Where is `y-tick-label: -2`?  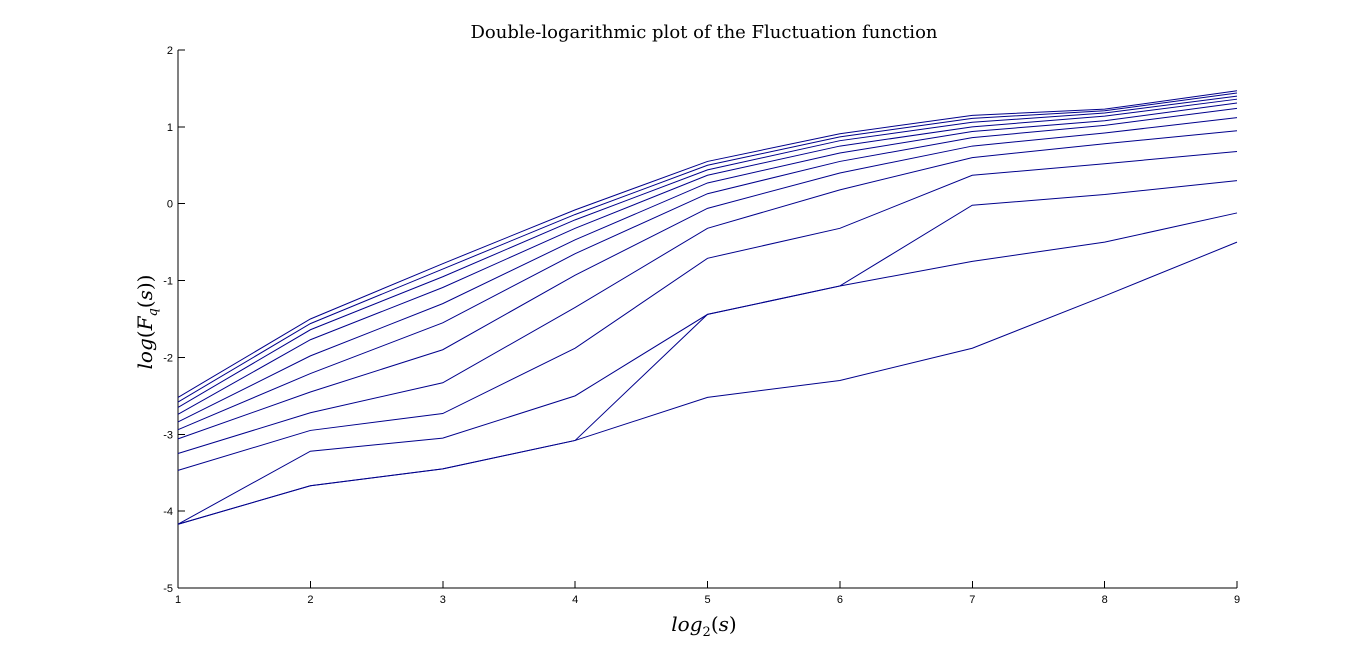 y-tick-label: -2 is located at coordinates (168, 358).